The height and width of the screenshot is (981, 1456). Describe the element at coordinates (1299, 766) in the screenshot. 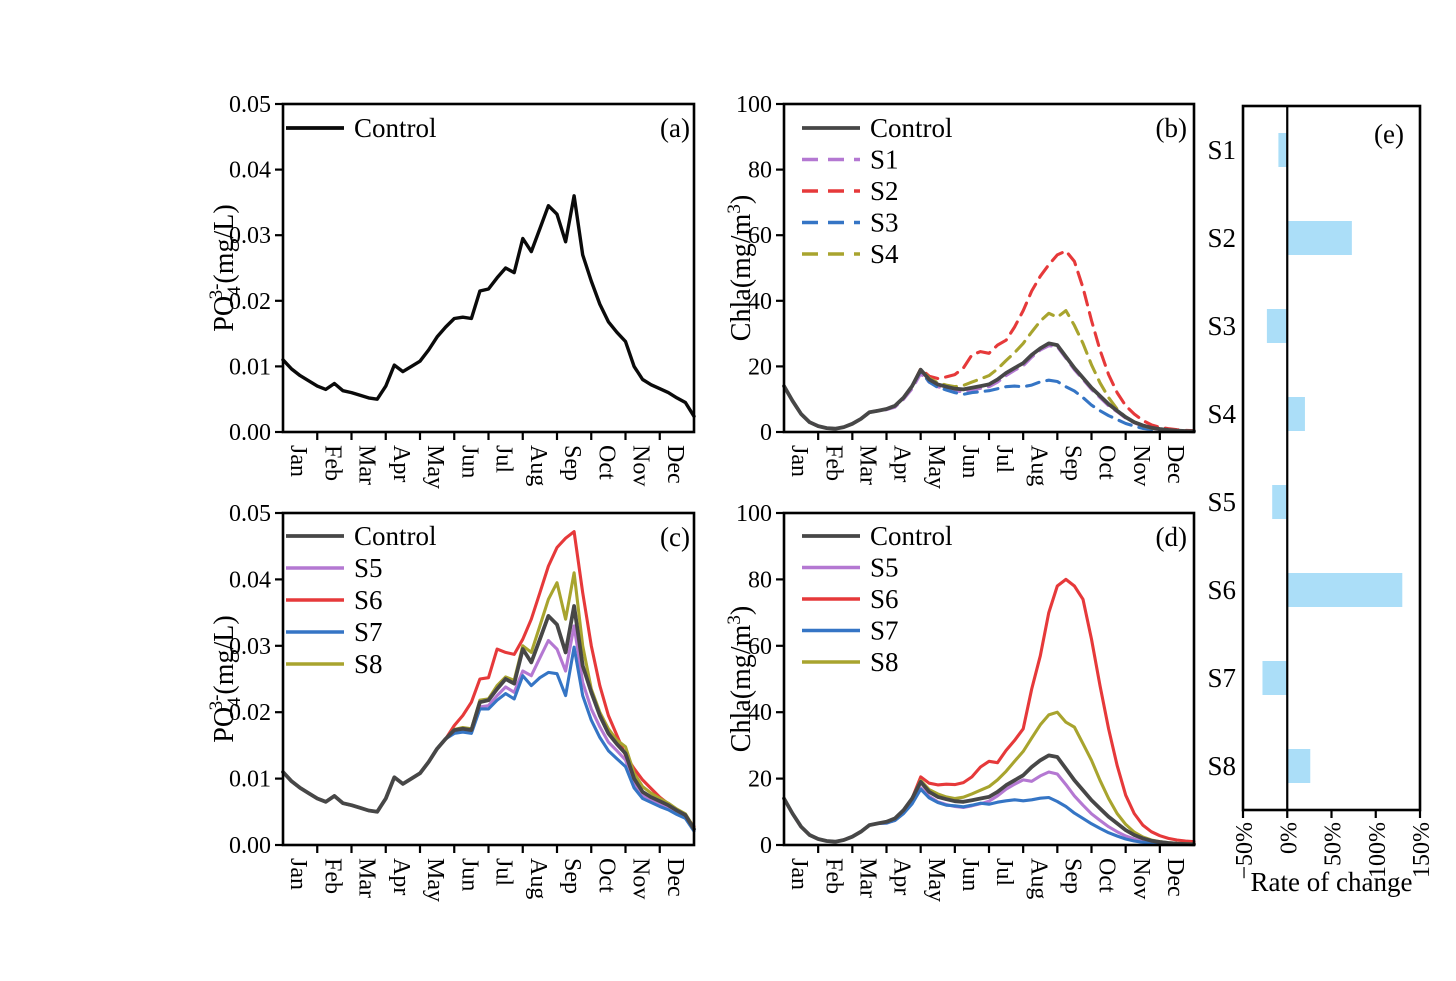

I see `bar-S8` at that location.